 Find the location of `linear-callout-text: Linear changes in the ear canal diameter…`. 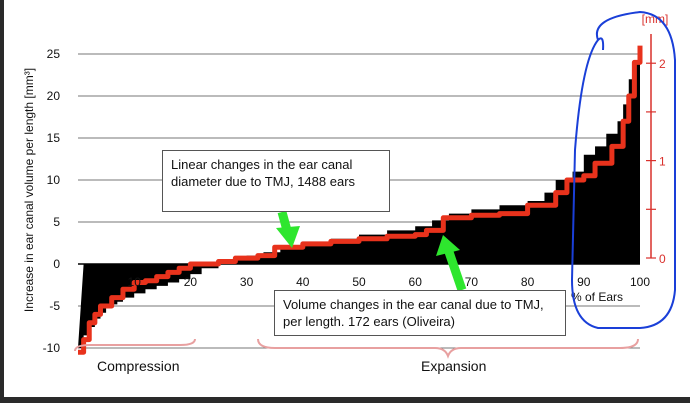

linear-callout-text: Linear changes in the ear canal diameter… is located at coordinates (263, 173).